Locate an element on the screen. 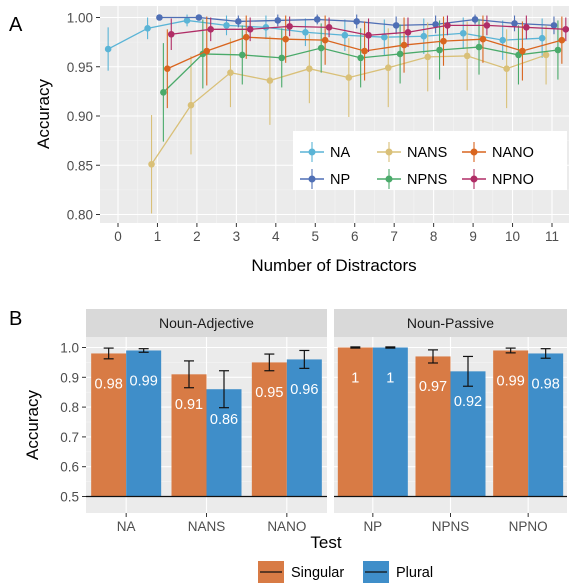 The height and width of the screenshot is (585, 569). legend-background is located at coordinates (430, 160).